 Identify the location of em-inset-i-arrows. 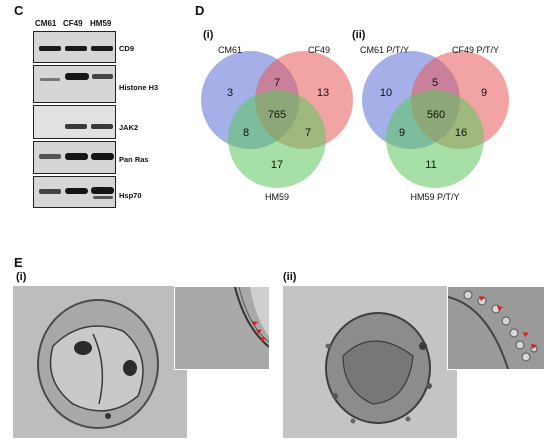
(259, 331).